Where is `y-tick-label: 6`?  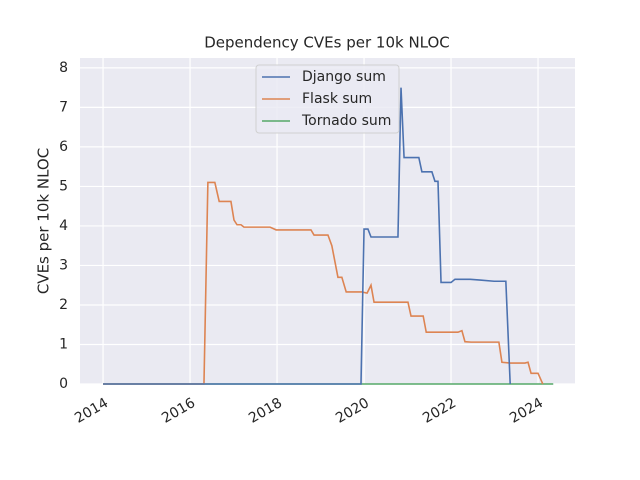 y-tick-label: 6 is located at coordinates (63, 147).